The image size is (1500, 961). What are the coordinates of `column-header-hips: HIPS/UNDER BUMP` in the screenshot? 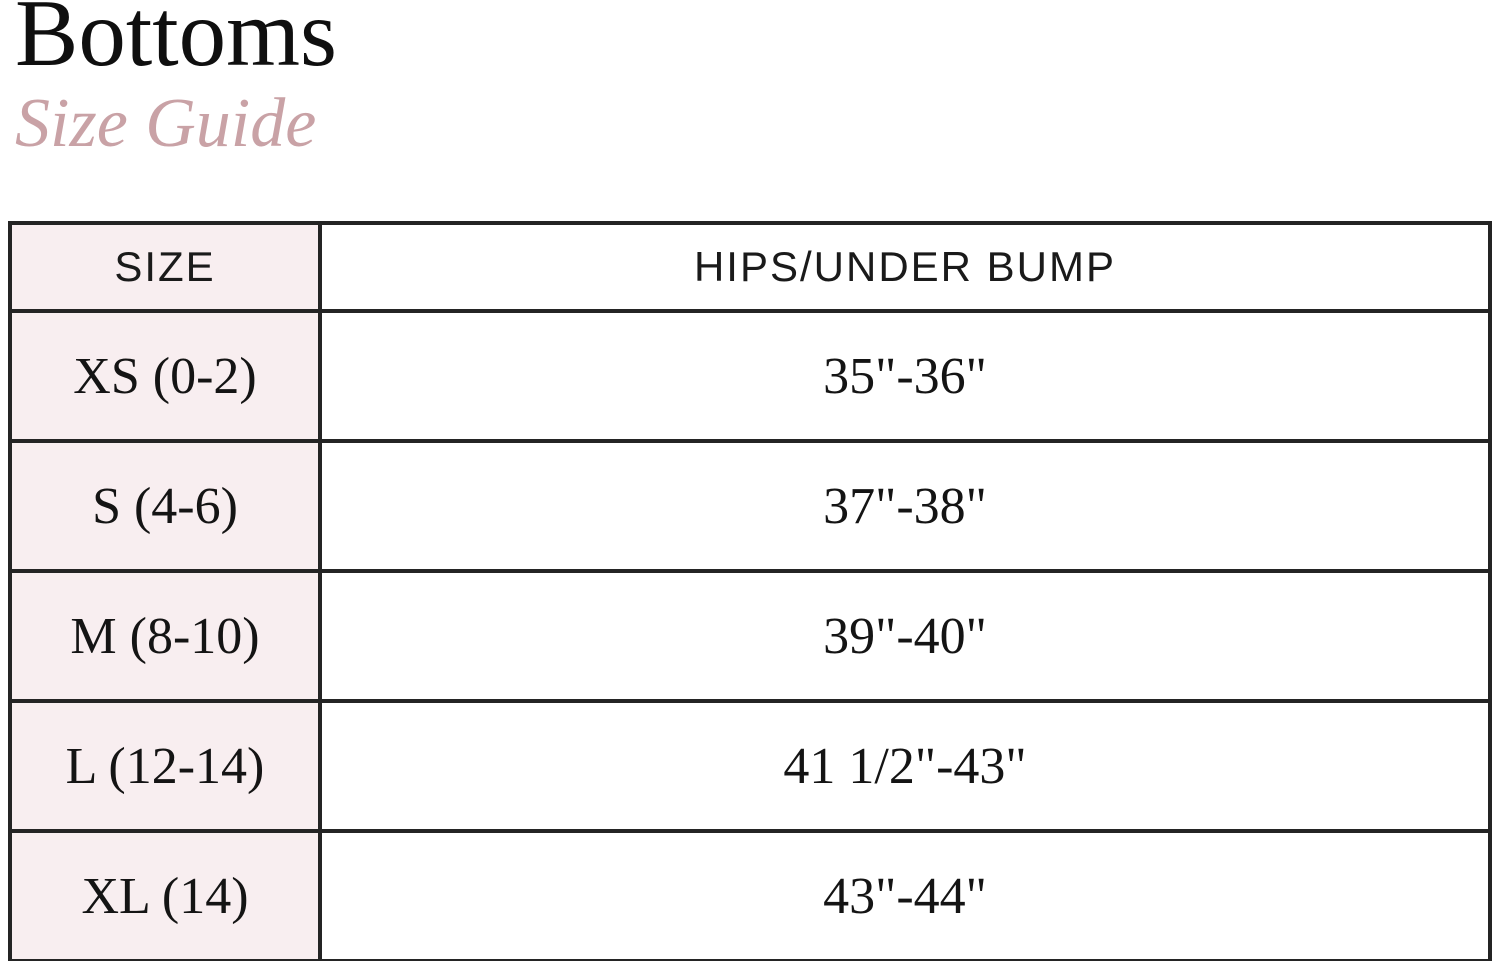 It's located at (905, 267).